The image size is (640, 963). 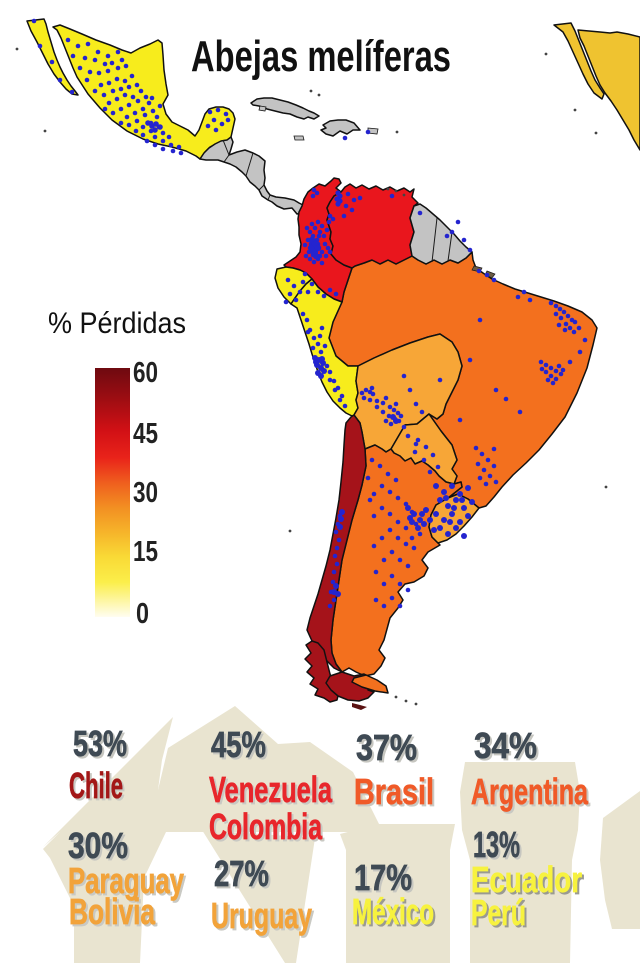 What do you see at coordinates (142, 614) in the screenshot?
I see `svg-text: 0` at bounding box center [142, 614].